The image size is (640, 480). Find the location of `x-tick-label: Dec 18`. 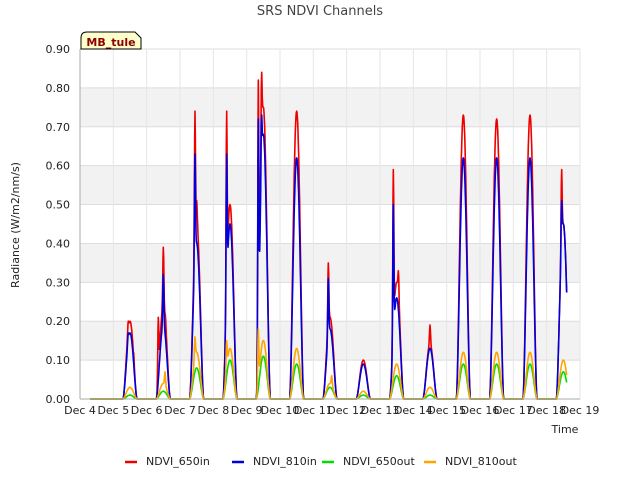

x-tick-label: Dec 18 is located at coordinates (546, 410).